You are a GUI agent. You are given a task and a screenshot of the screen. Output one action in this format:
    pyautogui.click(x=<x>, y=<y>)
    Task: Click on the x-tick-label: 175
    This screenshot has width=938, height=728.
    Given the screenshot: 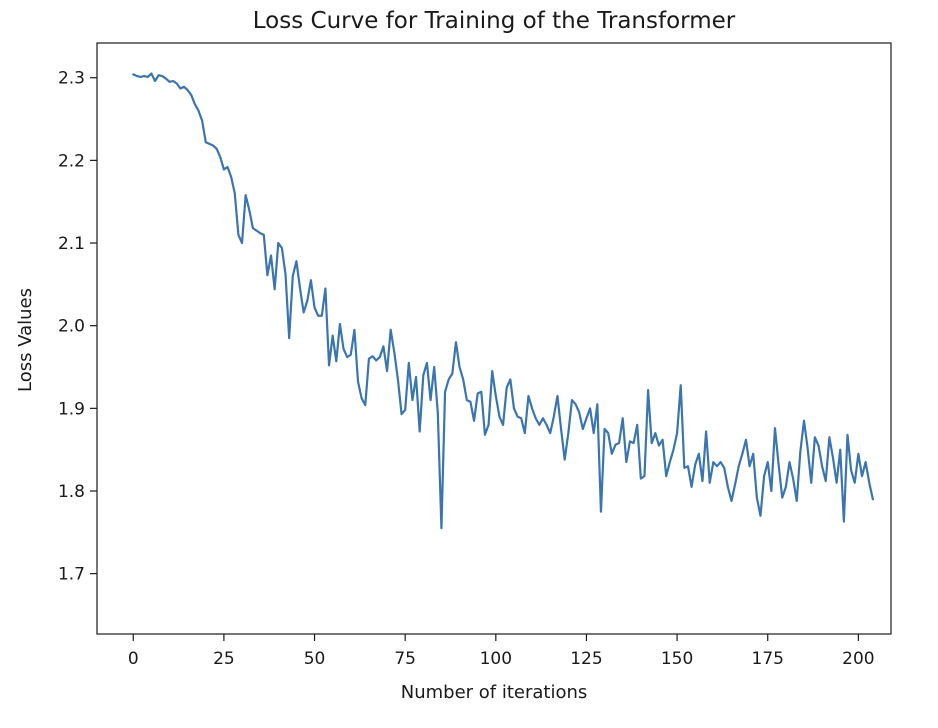 What is the action you would take?
    pyautogui.click(x=768, y=659)
    